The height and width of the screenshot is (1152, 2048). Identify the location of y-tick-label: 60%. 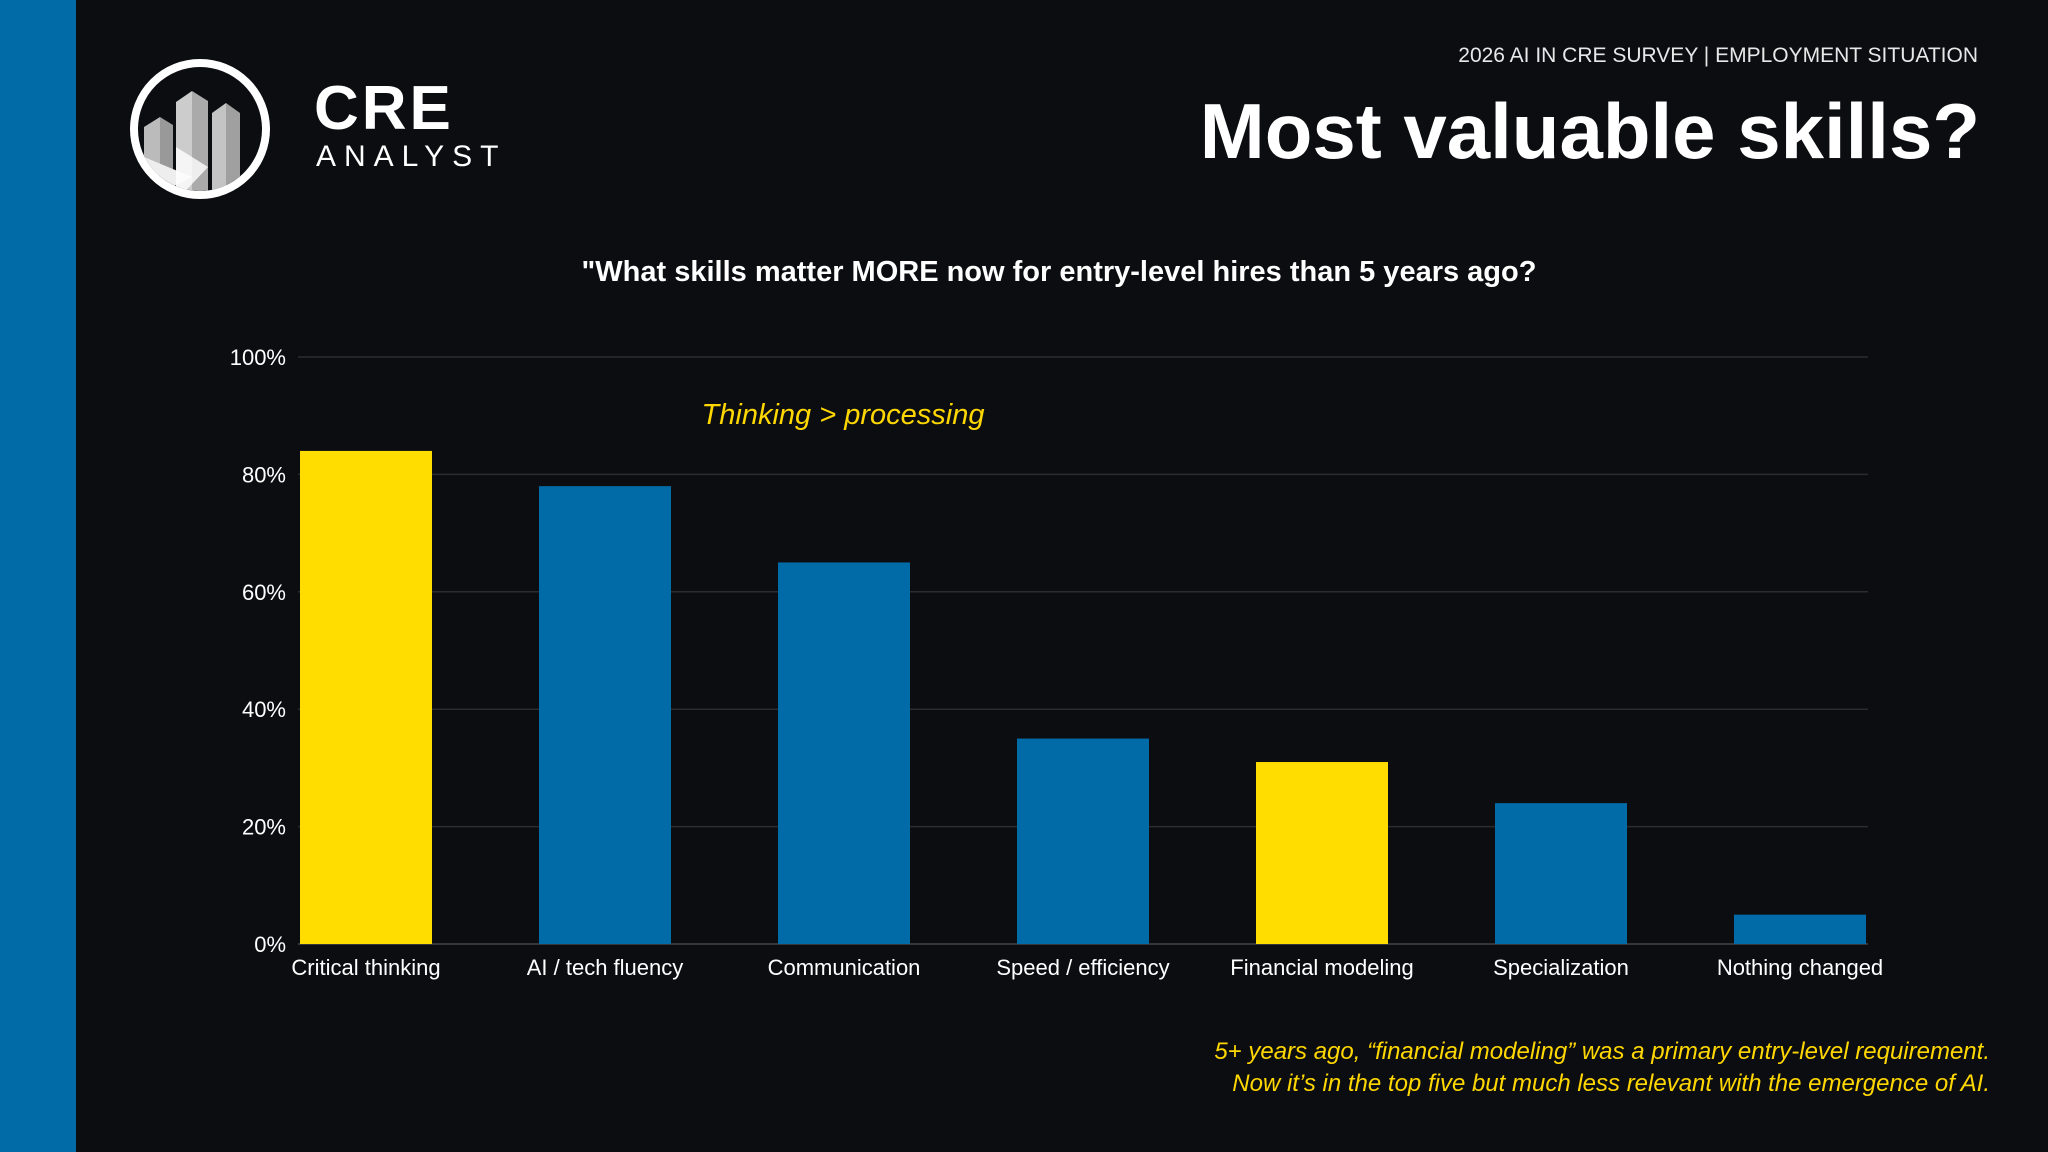
(264, 592).